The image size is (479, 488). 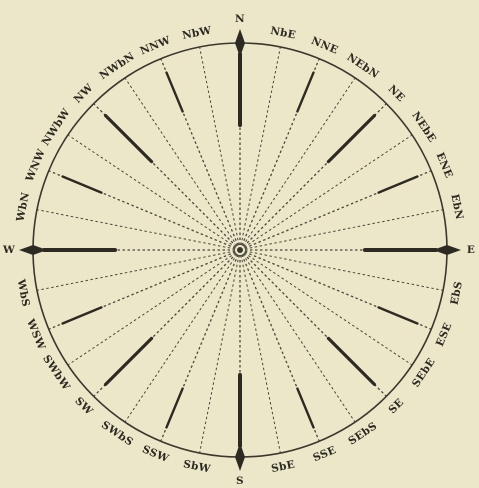 What do you see at coordinates (324, 454) in the screenshot?
I see `label-sse: SSE` at bounding box center [324, 454].